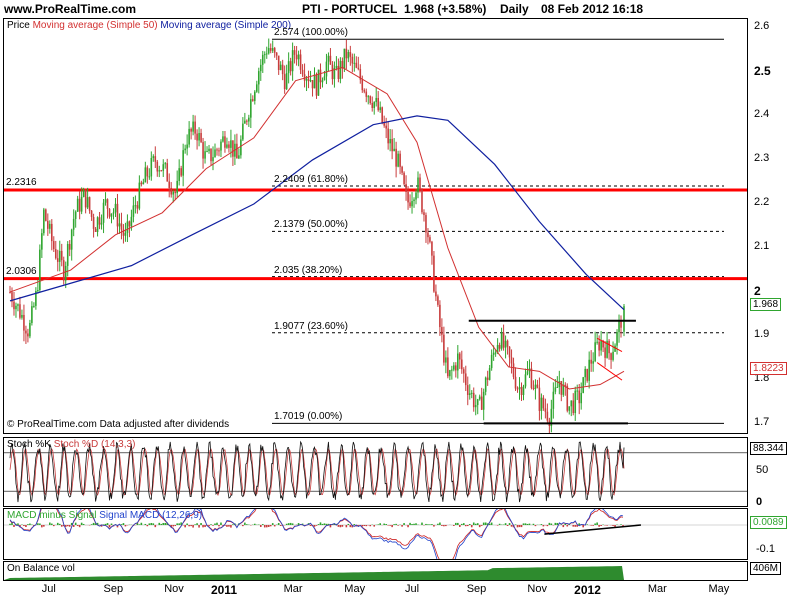  Describe the element at coordinates (537, 589) in the screenshot. I see `x-tick-label: Nov` at that location.